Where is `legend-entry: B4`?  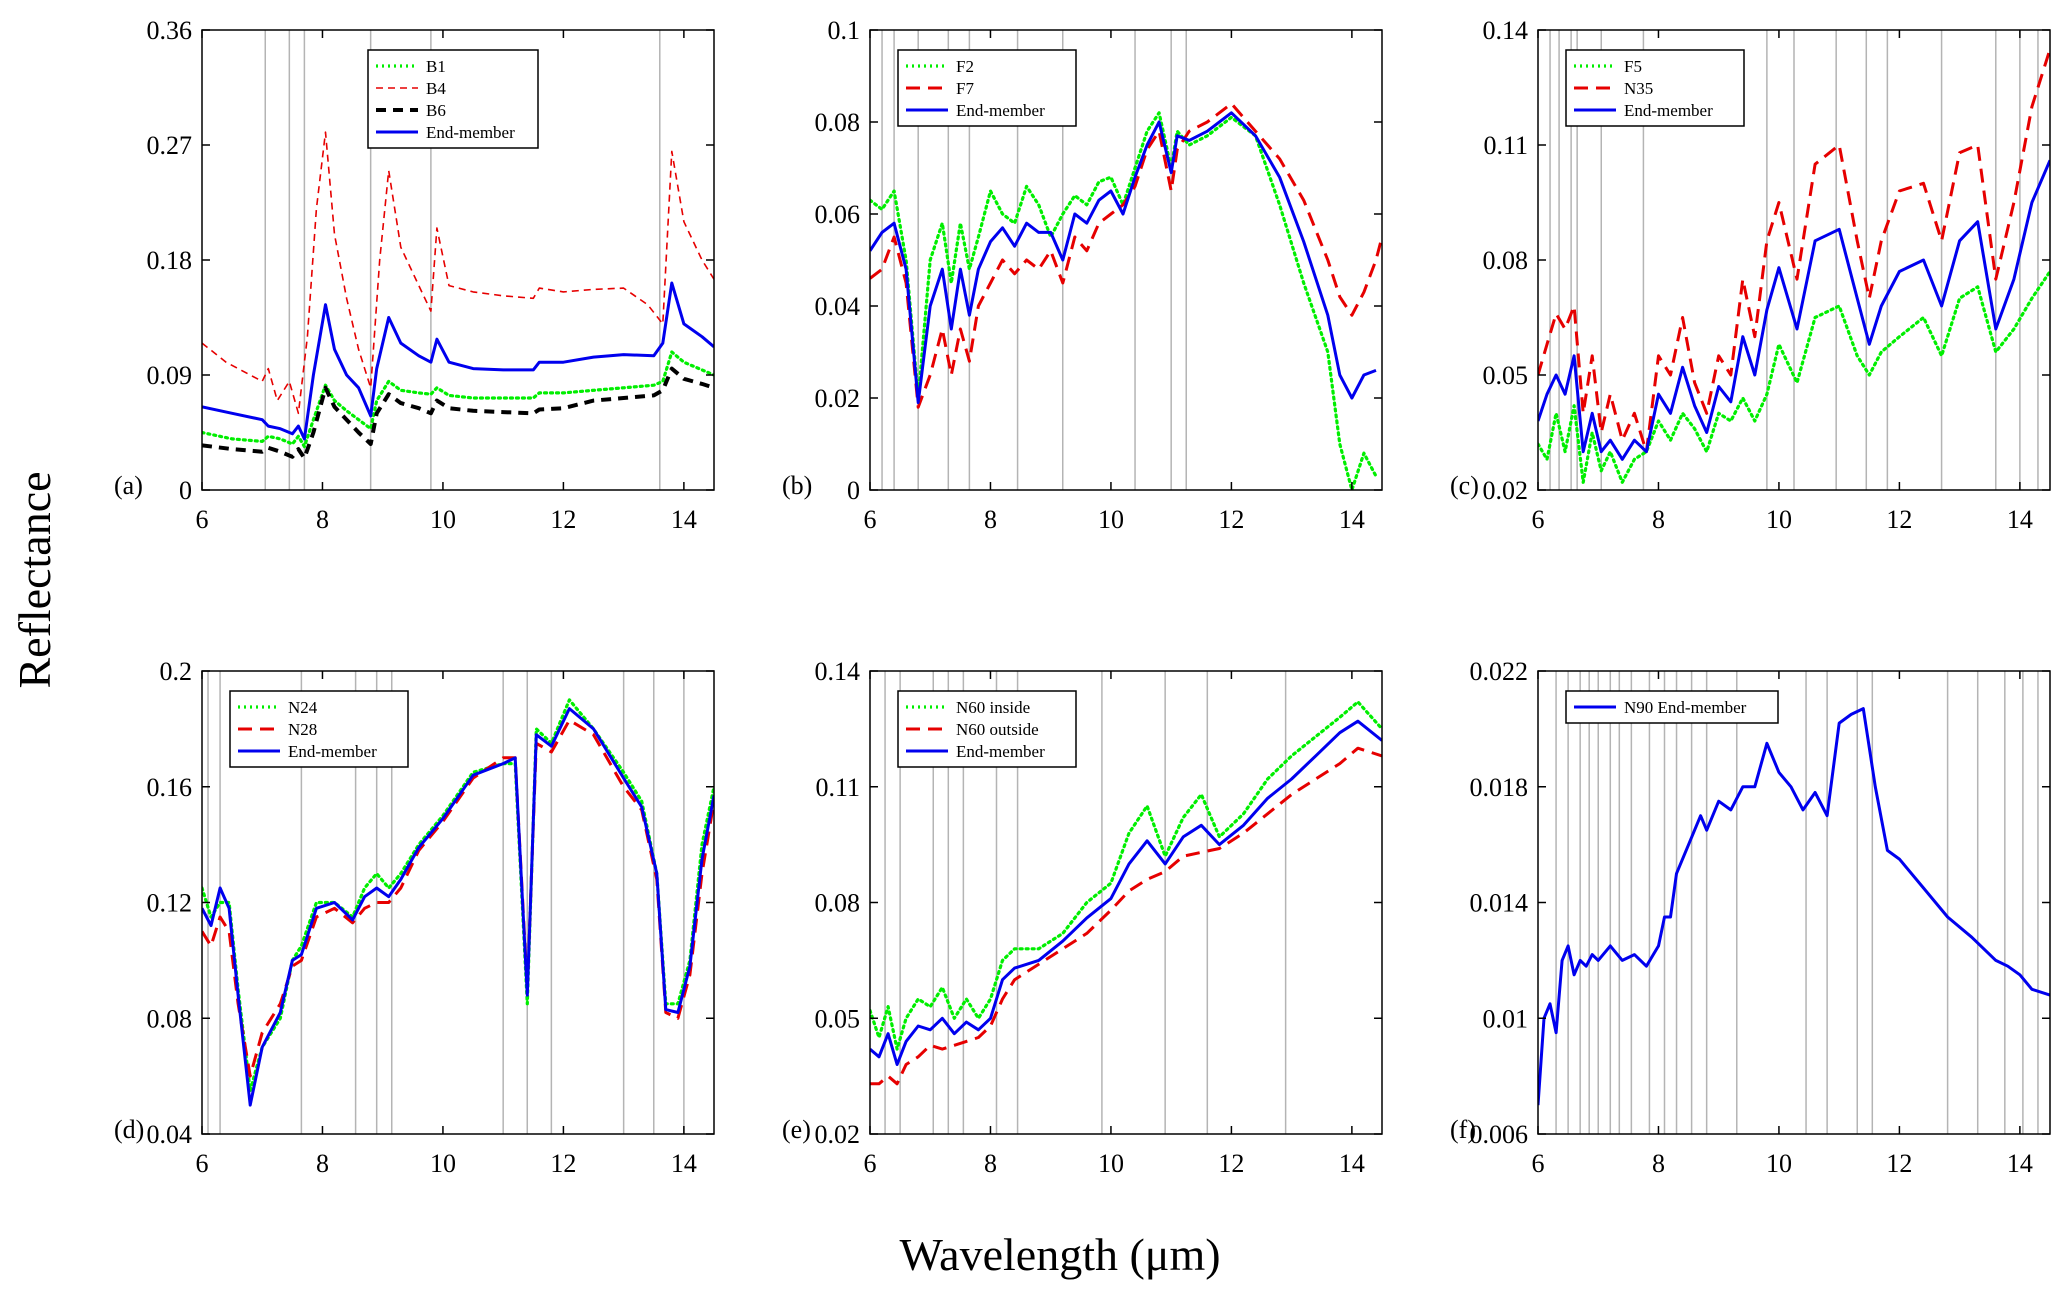 legend-entry: B4 is located at coordinates (436, 88).